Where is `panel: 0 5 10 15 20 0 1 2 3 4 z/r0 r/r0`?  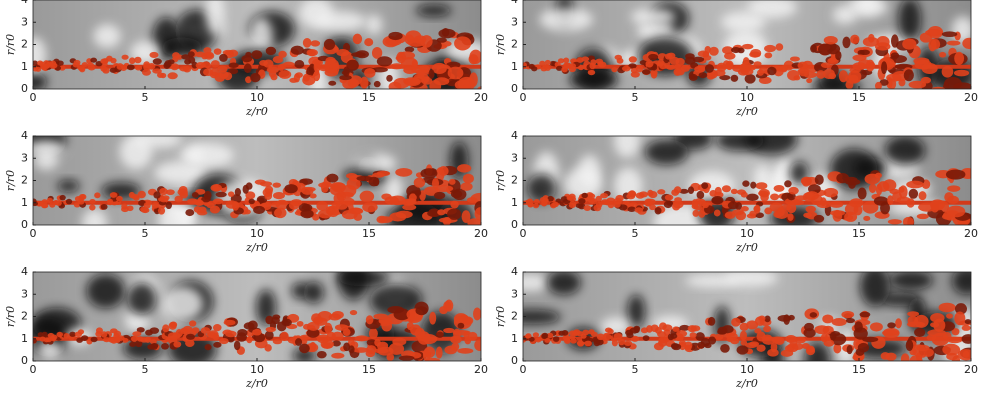 panel: 0 5 10 15 20 0 1 2 3 4 z/r0 r/r0 is located at coordinates (246, 59).